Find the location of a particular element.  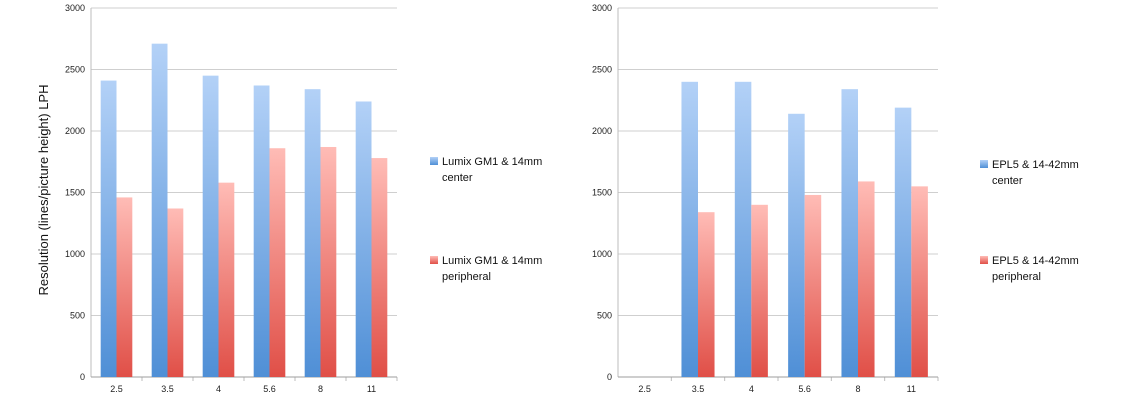

right-y-tick-label: 1000 is located at coordinates (602, 254).